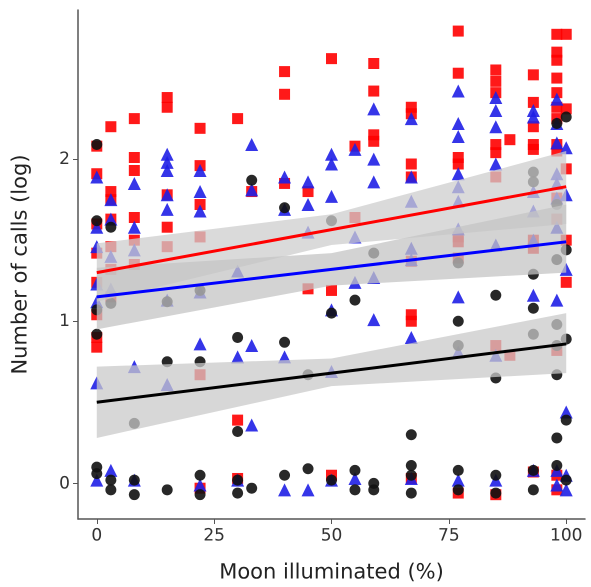 The image size is (591, 587). I want to click on x-tick-label: 50, so click(331, 536).